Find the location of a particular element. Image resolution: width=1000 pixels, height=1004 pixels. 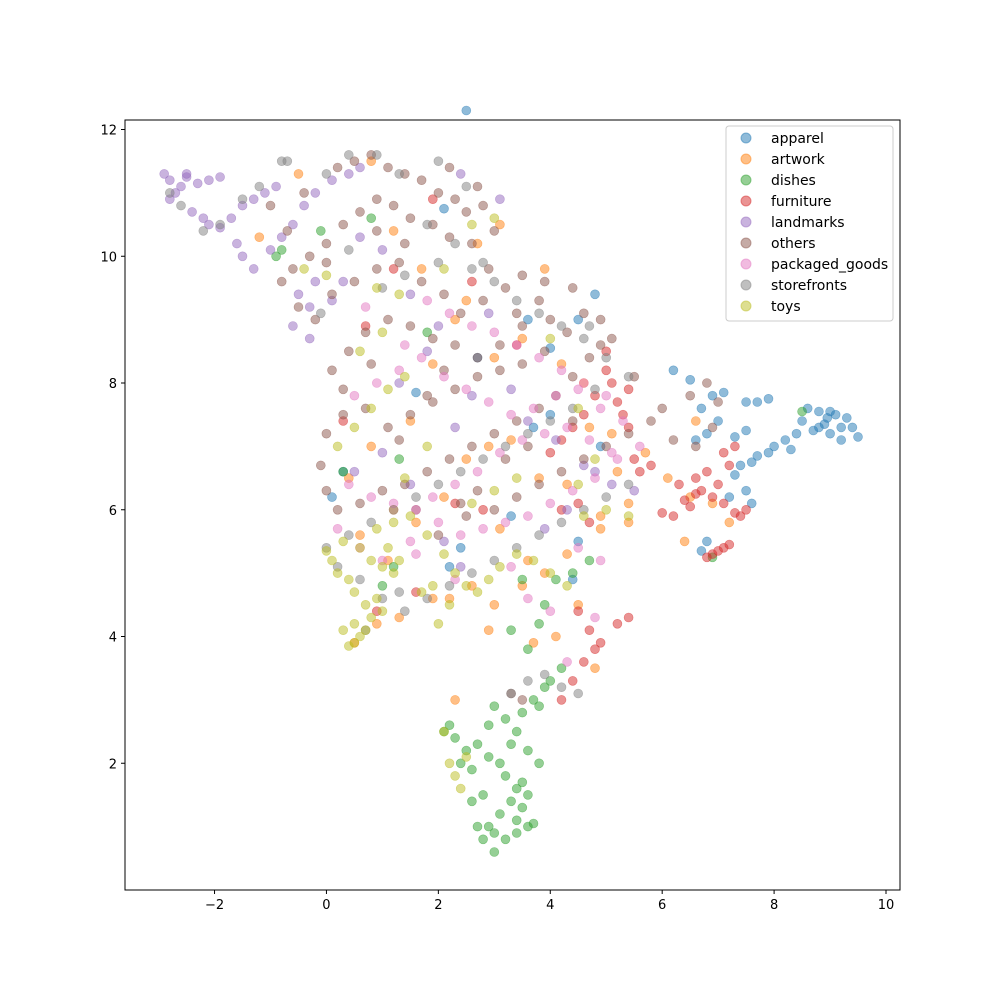

legend-item-artwork: artwork is located at coordinates (783, 160).